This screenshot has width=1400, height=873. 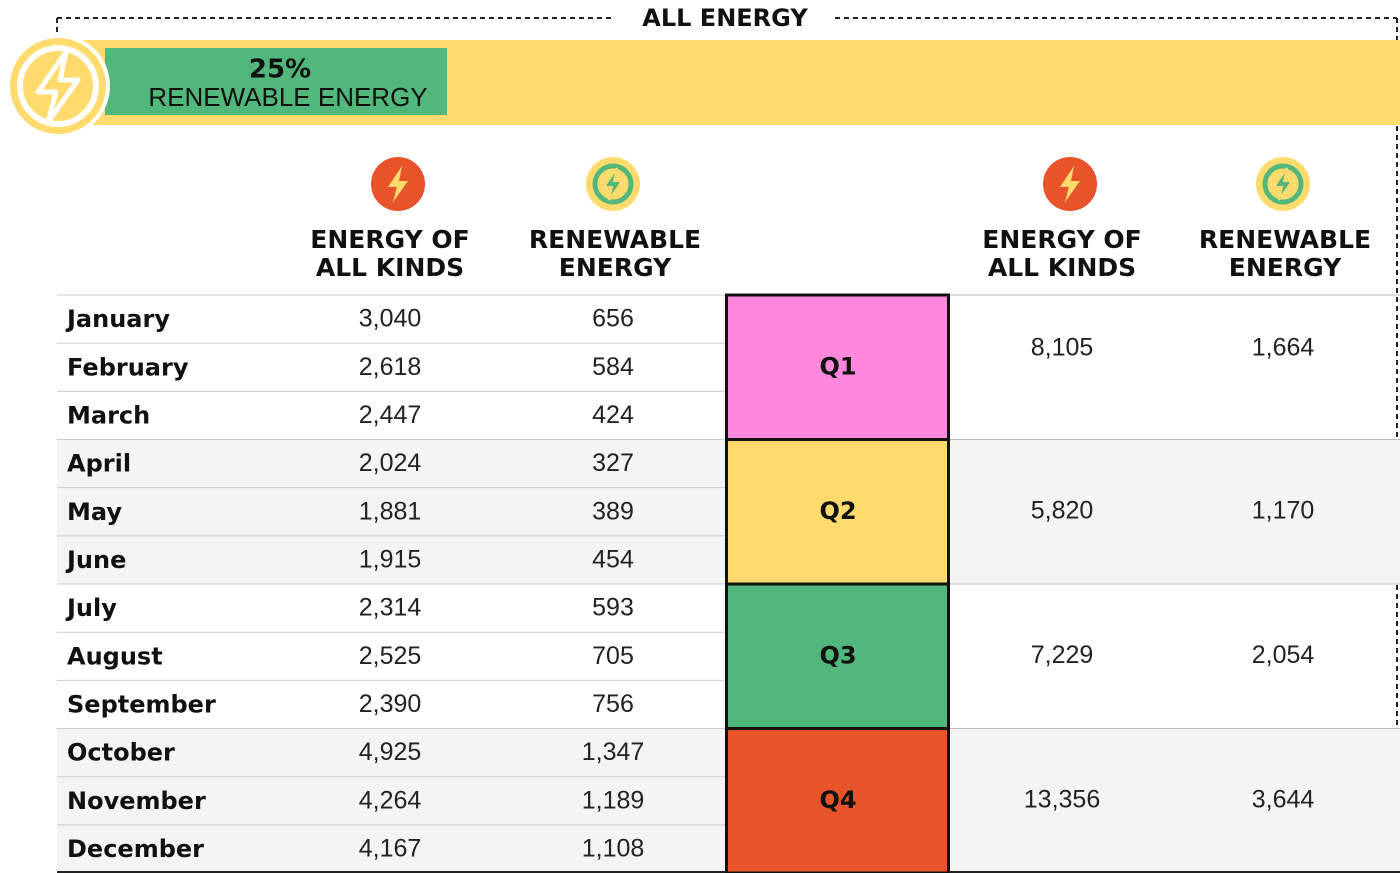 I want to click on quarter-renewable: 3,644, so click(x=1283, y=799).